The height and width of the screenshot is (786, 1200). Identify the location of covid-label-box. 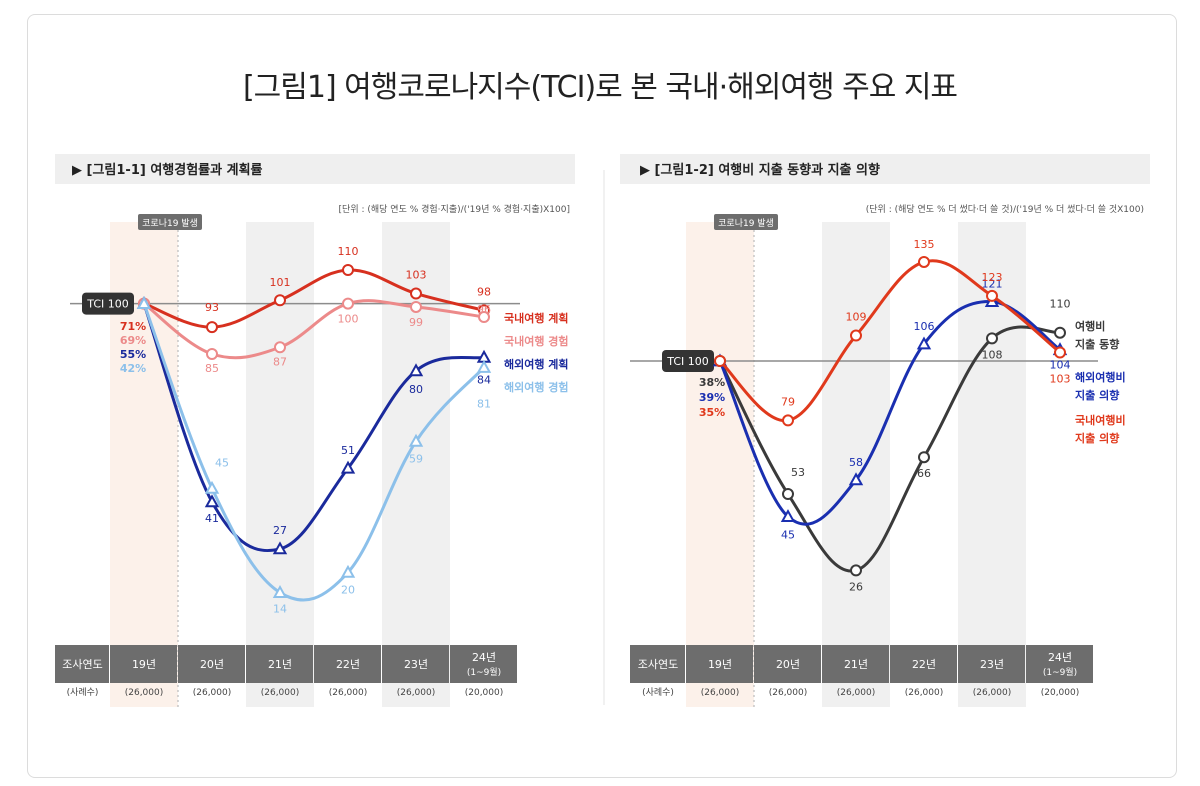
(746, 222).